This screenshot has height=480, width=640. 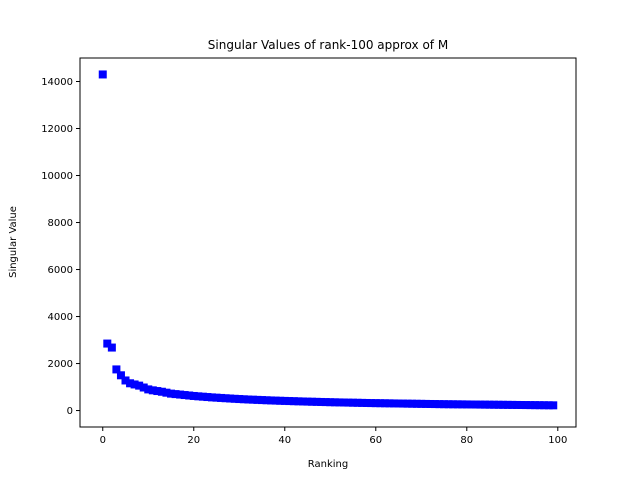 What do you see at coordinates (193, 440) in the screenshot?
I see `x-tick-label: 20` at bounding box center [193, 440].